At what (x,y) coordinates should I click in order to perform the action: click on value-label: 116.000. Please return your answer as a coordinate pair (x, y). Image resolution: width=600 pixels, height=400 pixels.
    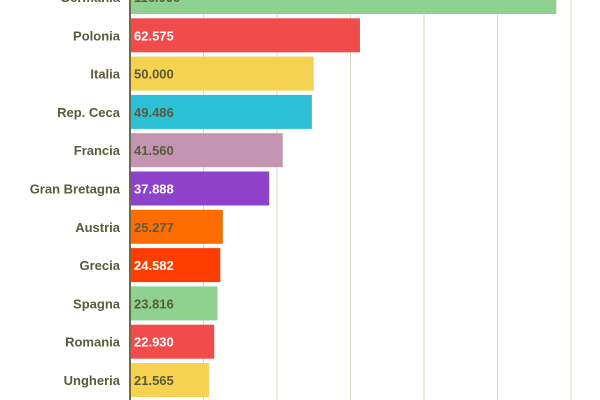
    Looking at the image, I should click on (157, 2).